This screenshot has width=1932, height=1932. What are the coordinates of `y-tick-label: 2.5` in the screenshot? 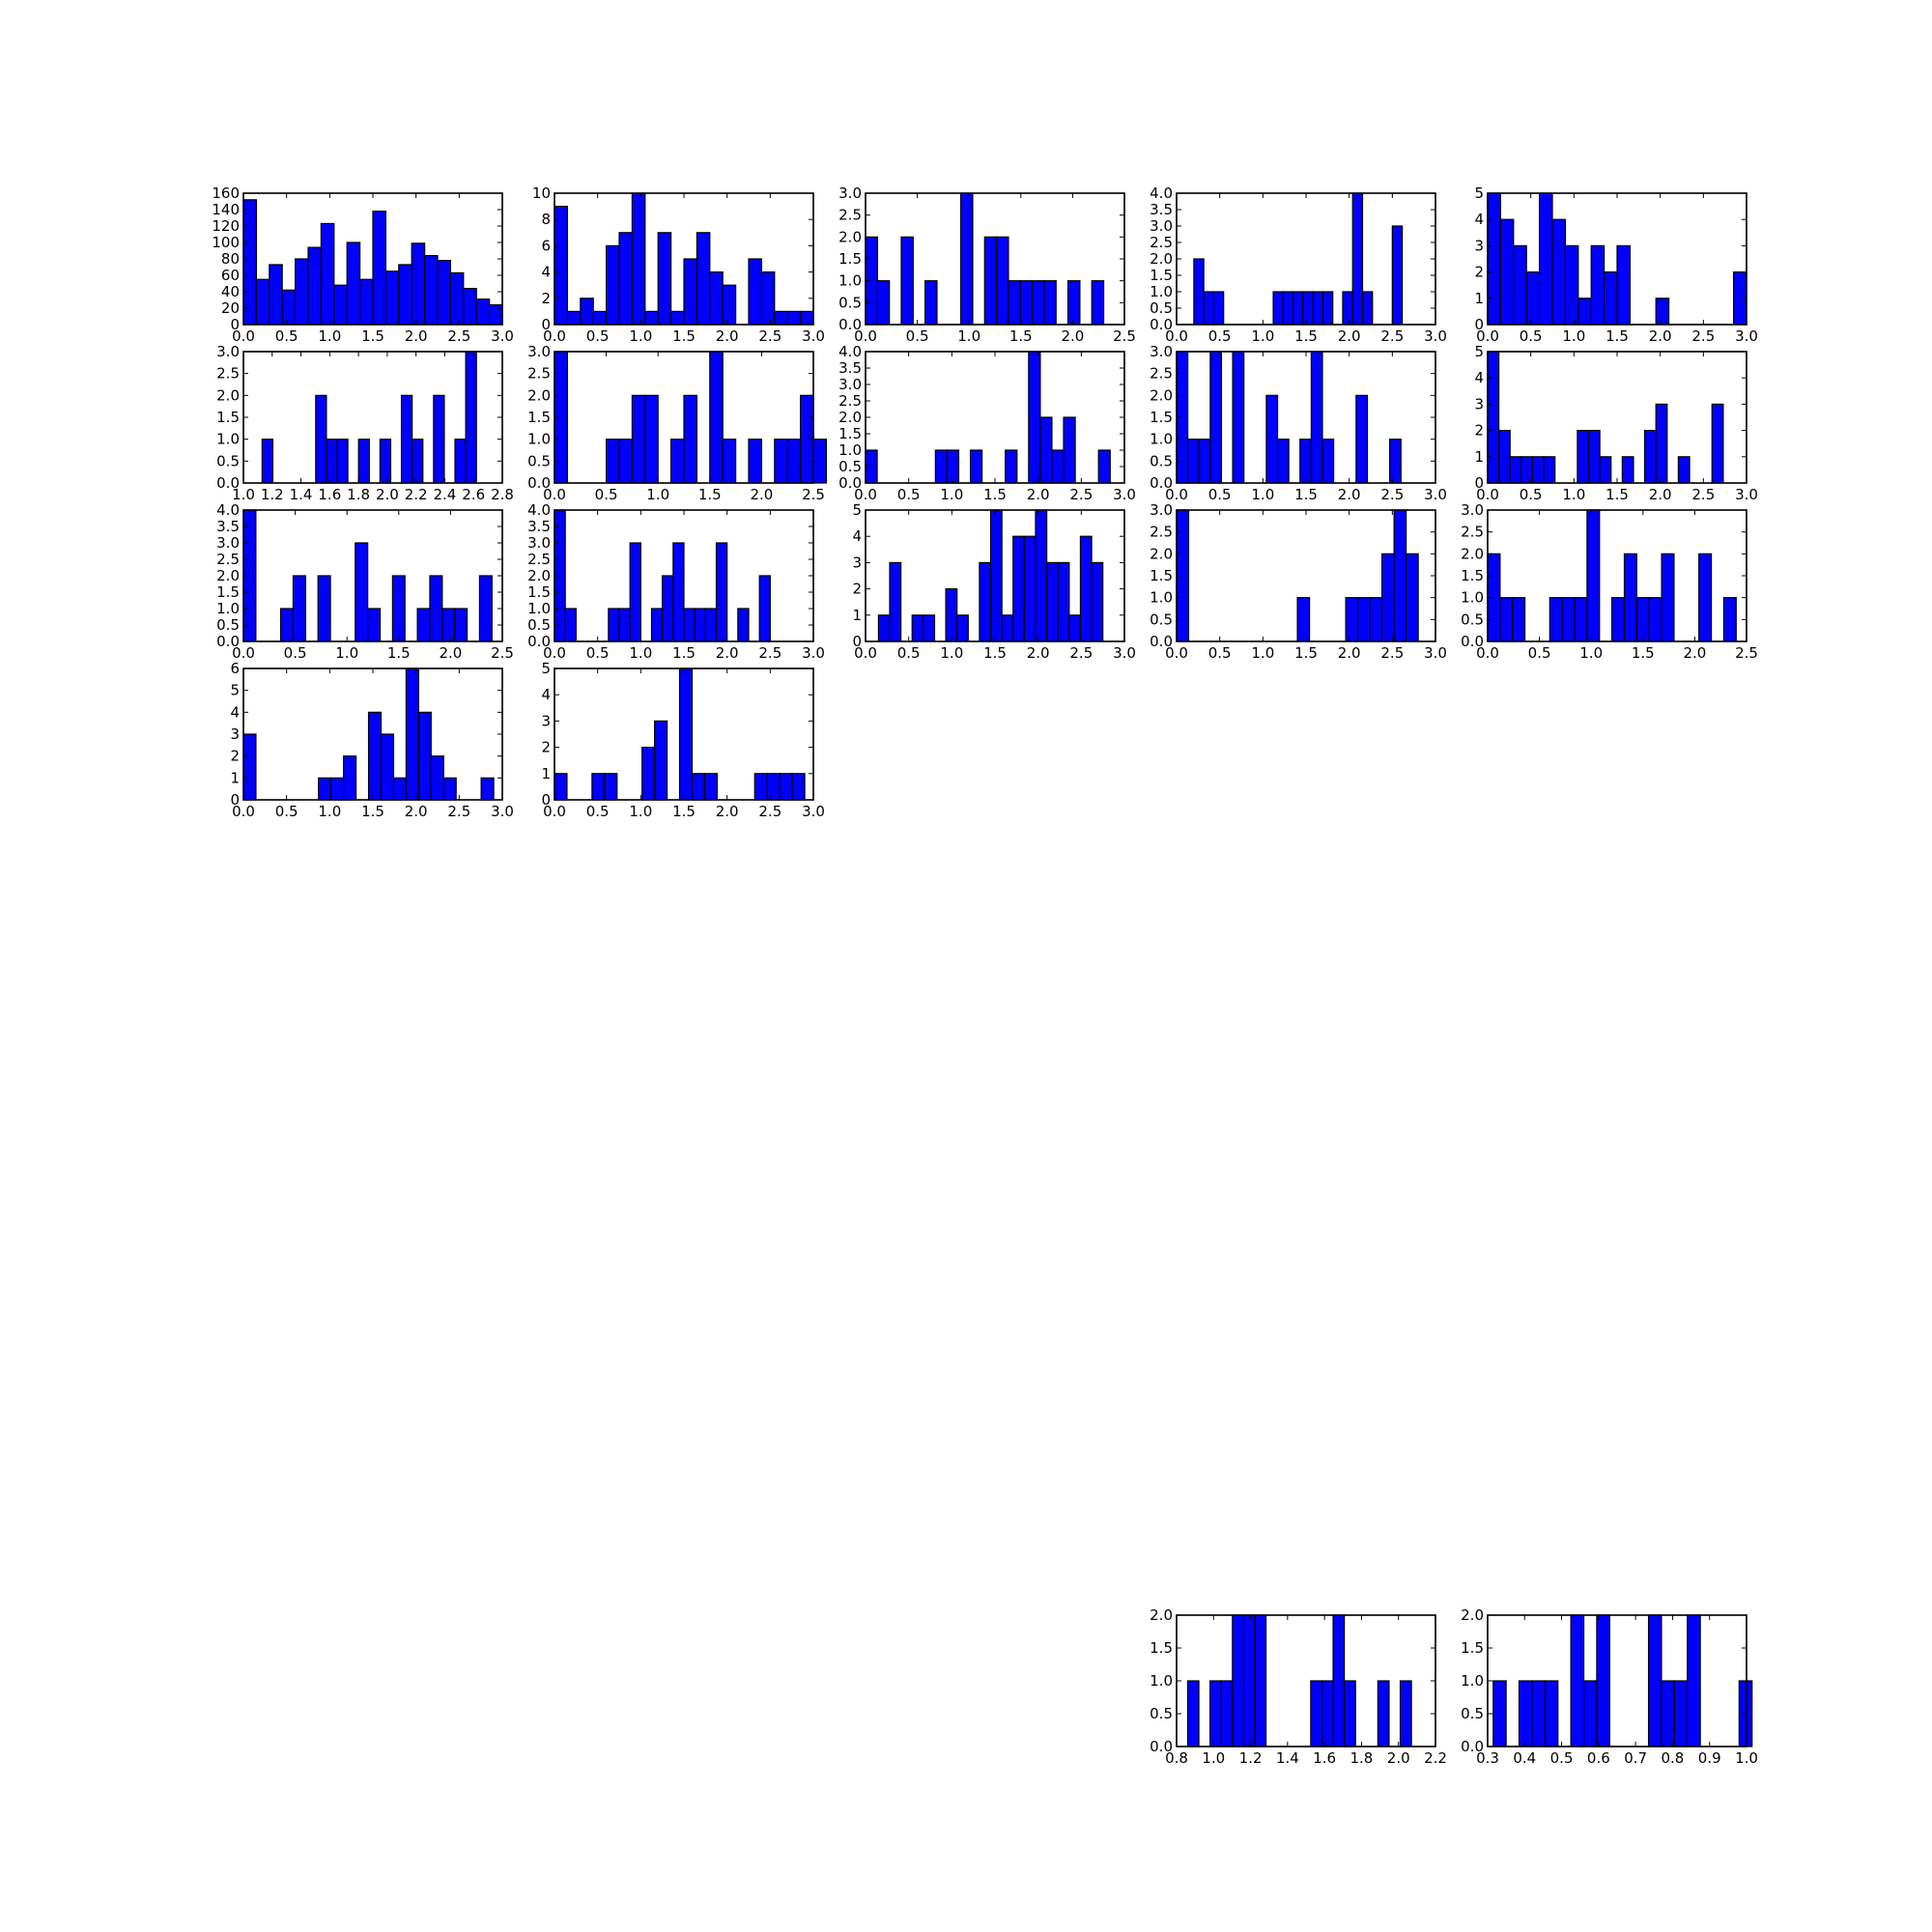 It's located at (850, 215).